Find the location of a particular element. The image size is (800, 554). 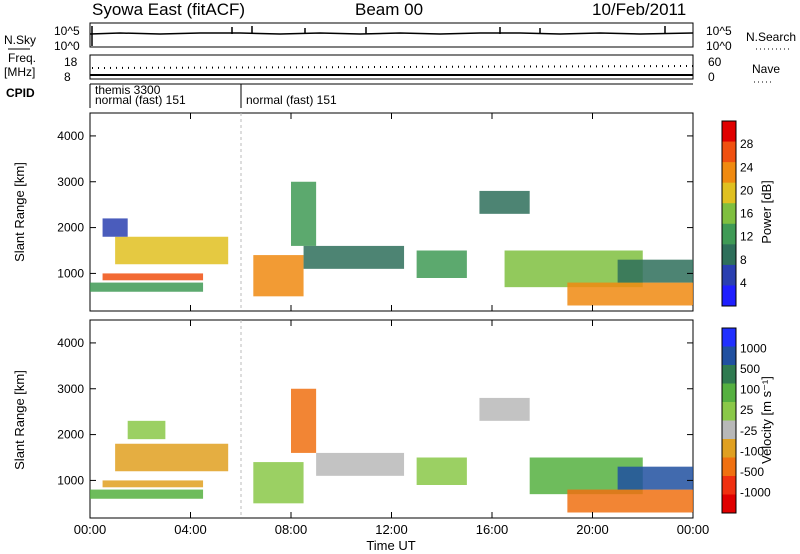

x-tick-label: 08:00 is located at coordinates (291, 529).